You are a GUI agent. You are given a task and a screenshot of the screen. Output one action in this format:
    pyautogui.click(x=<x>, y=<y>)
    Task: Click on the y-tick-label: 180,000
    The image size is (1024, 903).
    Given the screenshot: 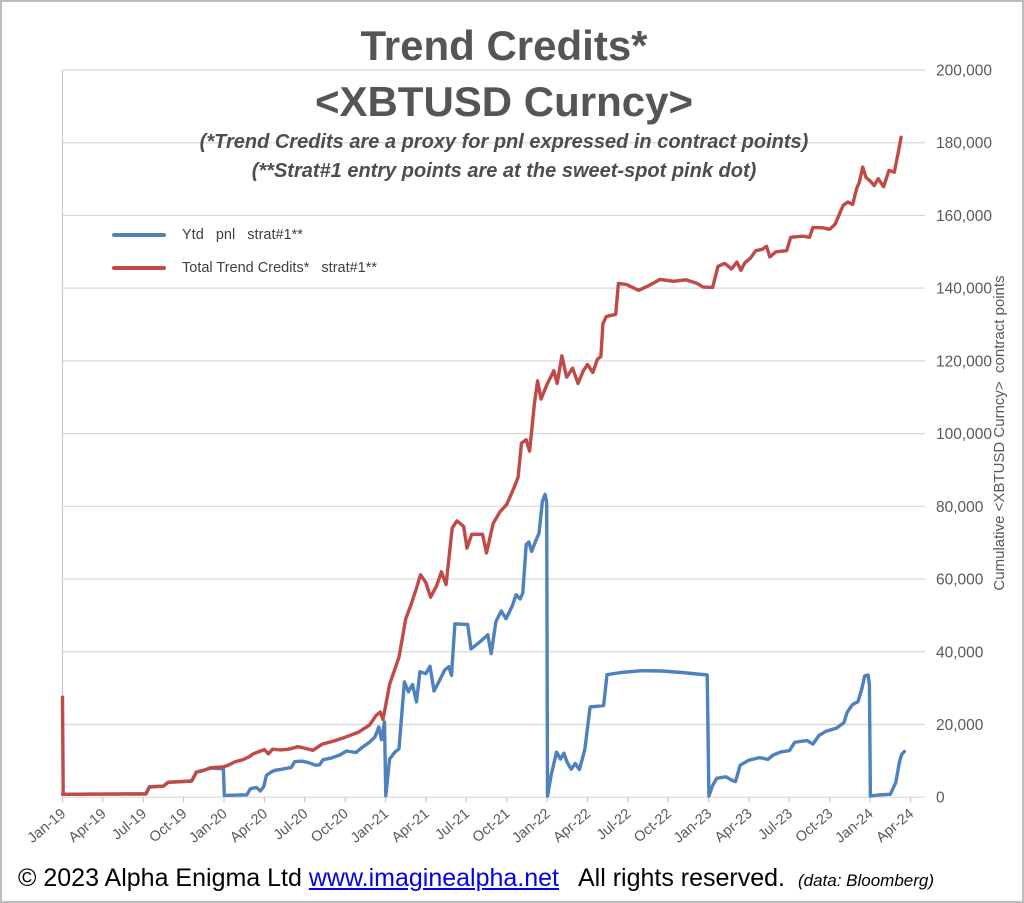 What is the action you would take?
    pyautogui.click(x=964, y=143)
    